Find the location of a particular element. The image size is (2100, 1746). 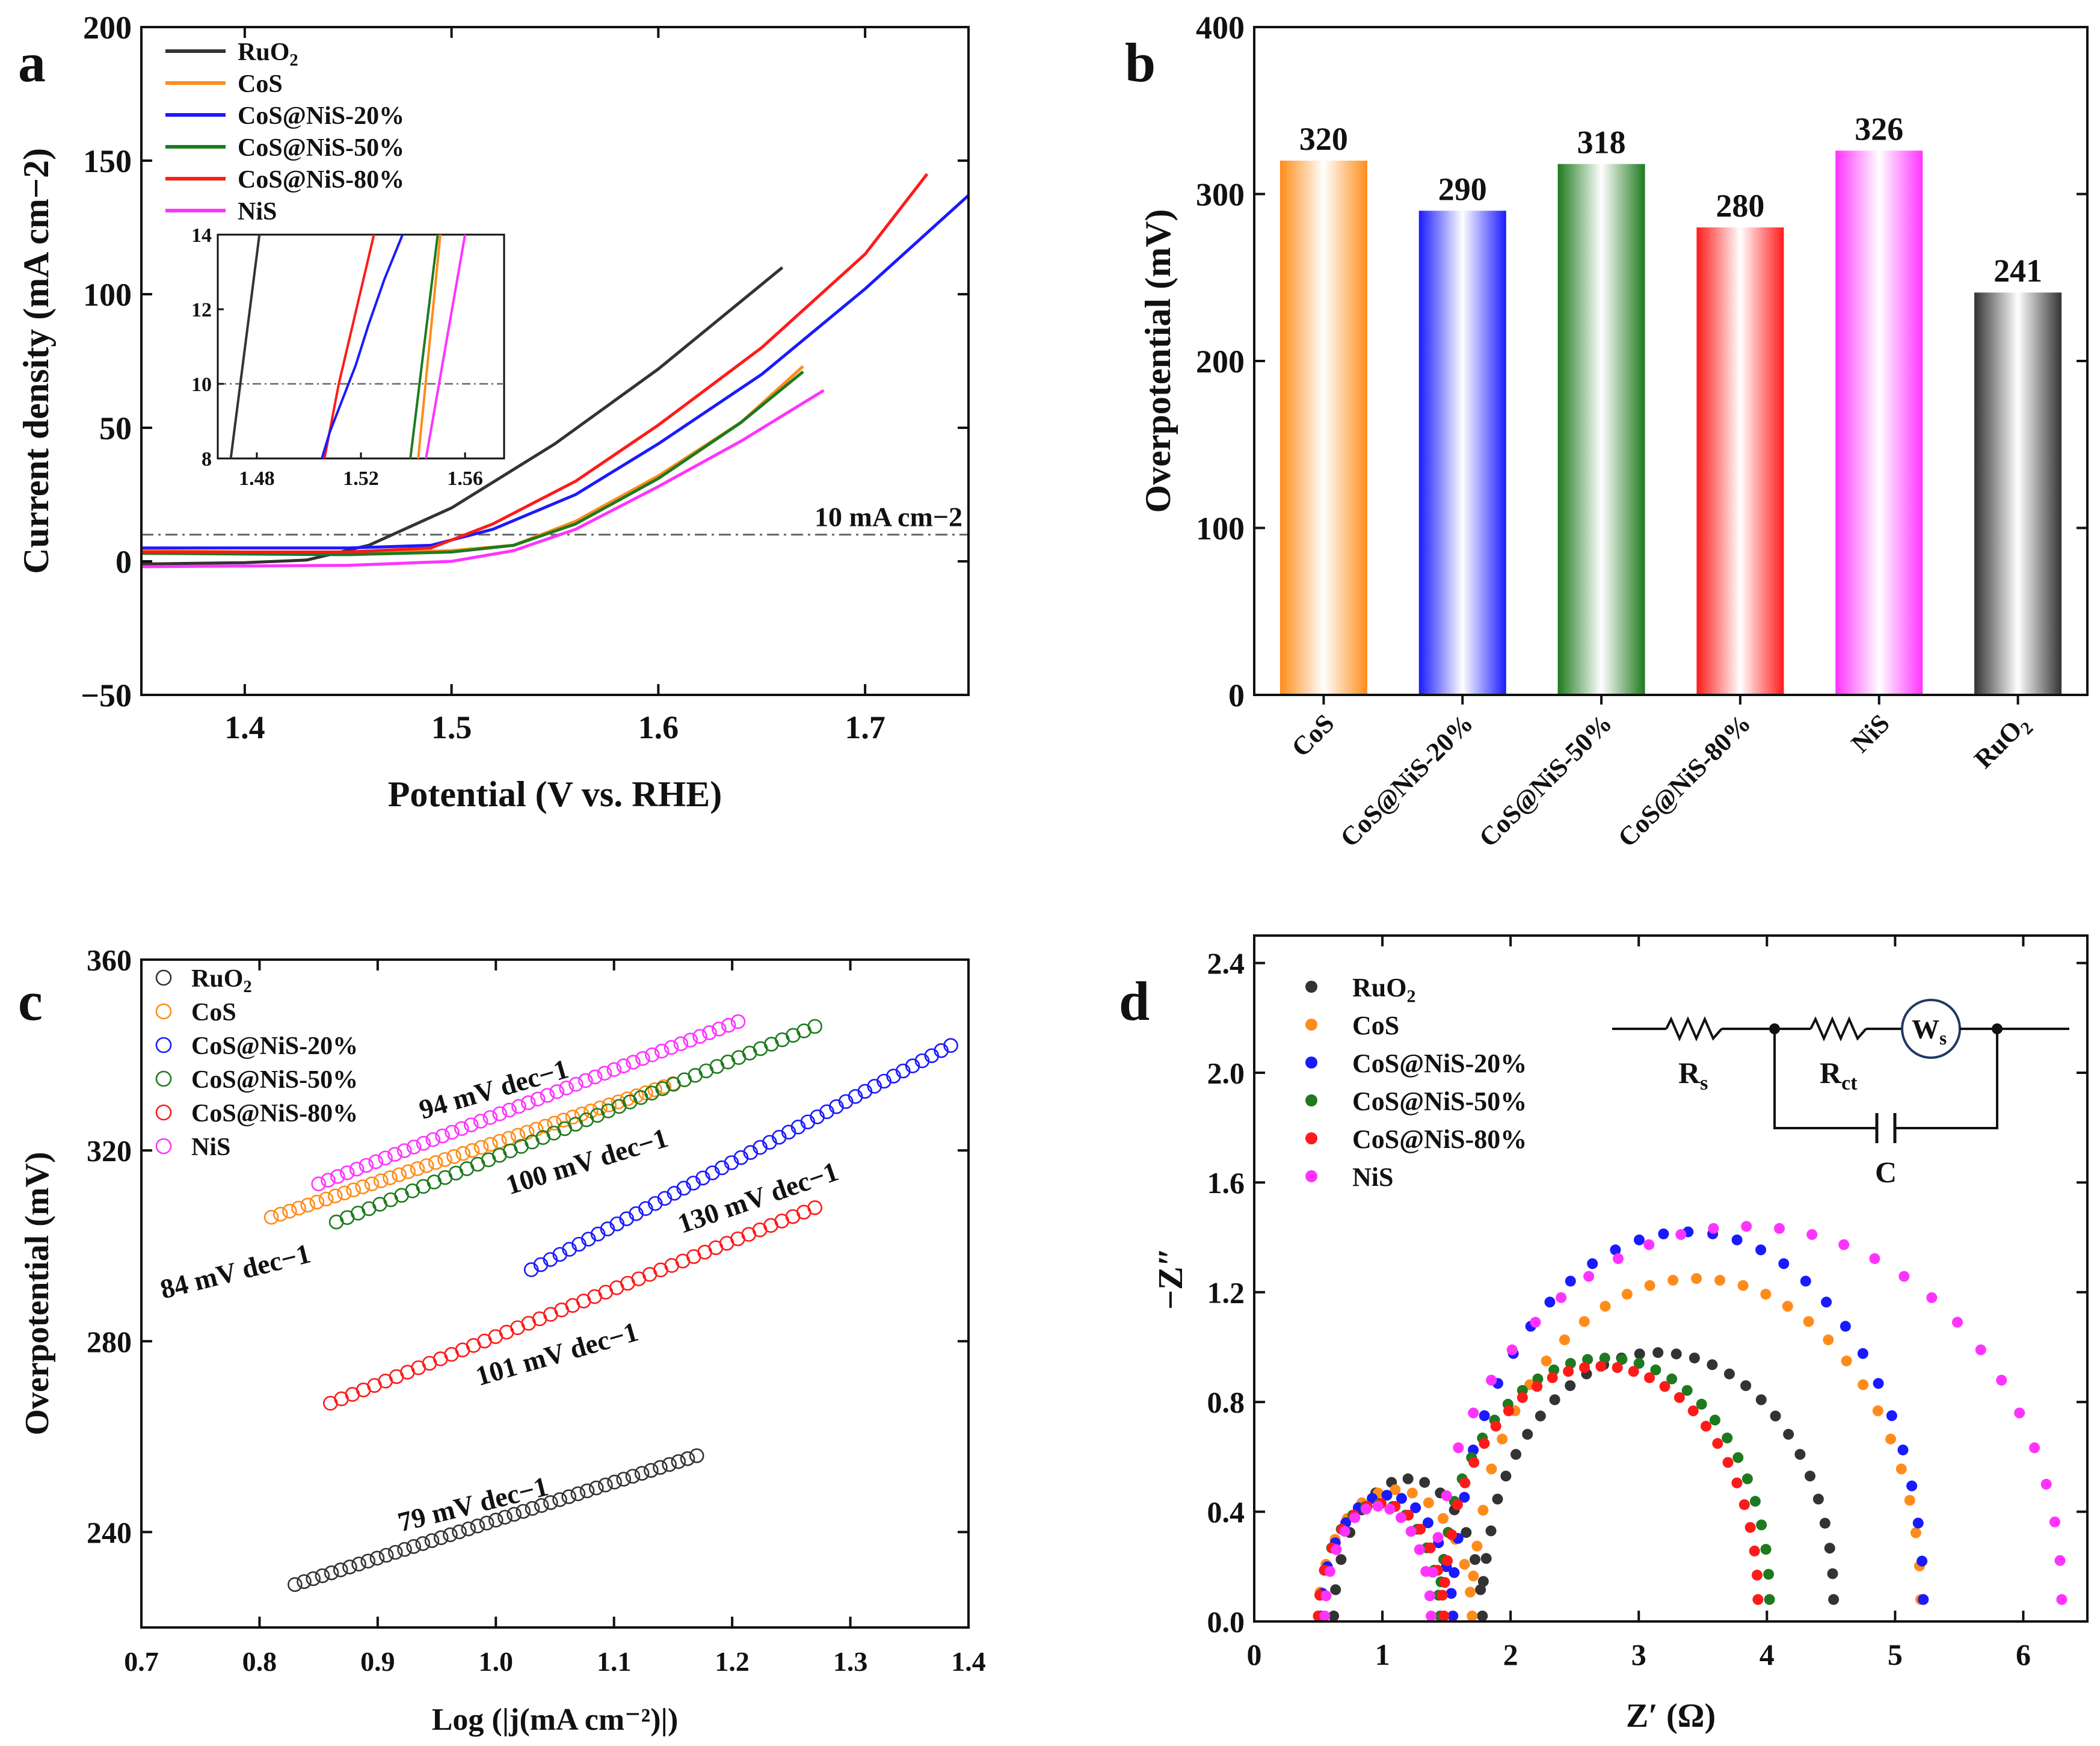

panel-a-inset-xtick-label: 1.48 is located at coordinates (257, 479).